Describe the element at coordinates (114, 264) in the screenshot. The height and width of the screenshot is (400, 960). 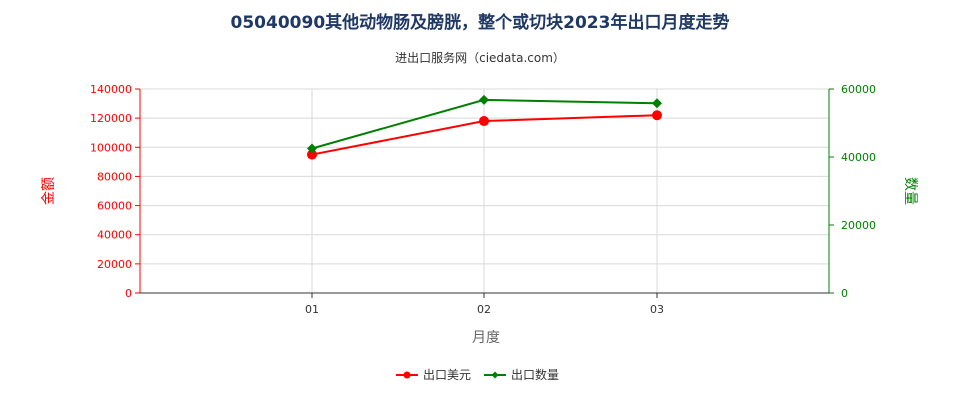
I see `y-left-tick-label: 20000` at that location.